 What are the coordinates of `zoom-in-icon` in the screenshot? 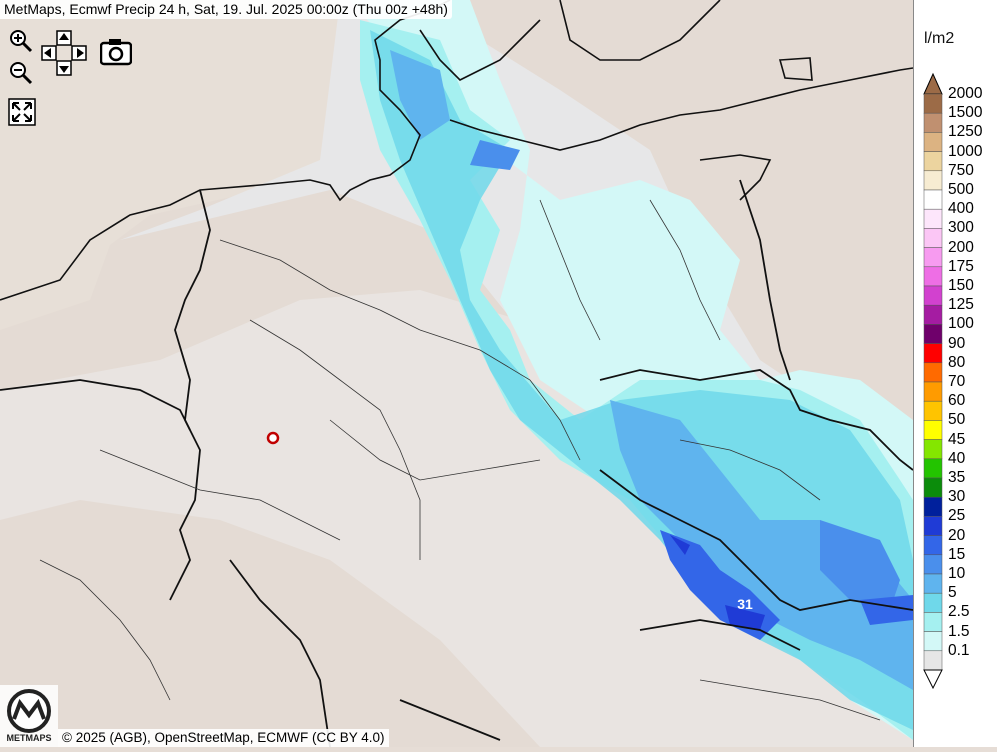 It's located at (21, 41).